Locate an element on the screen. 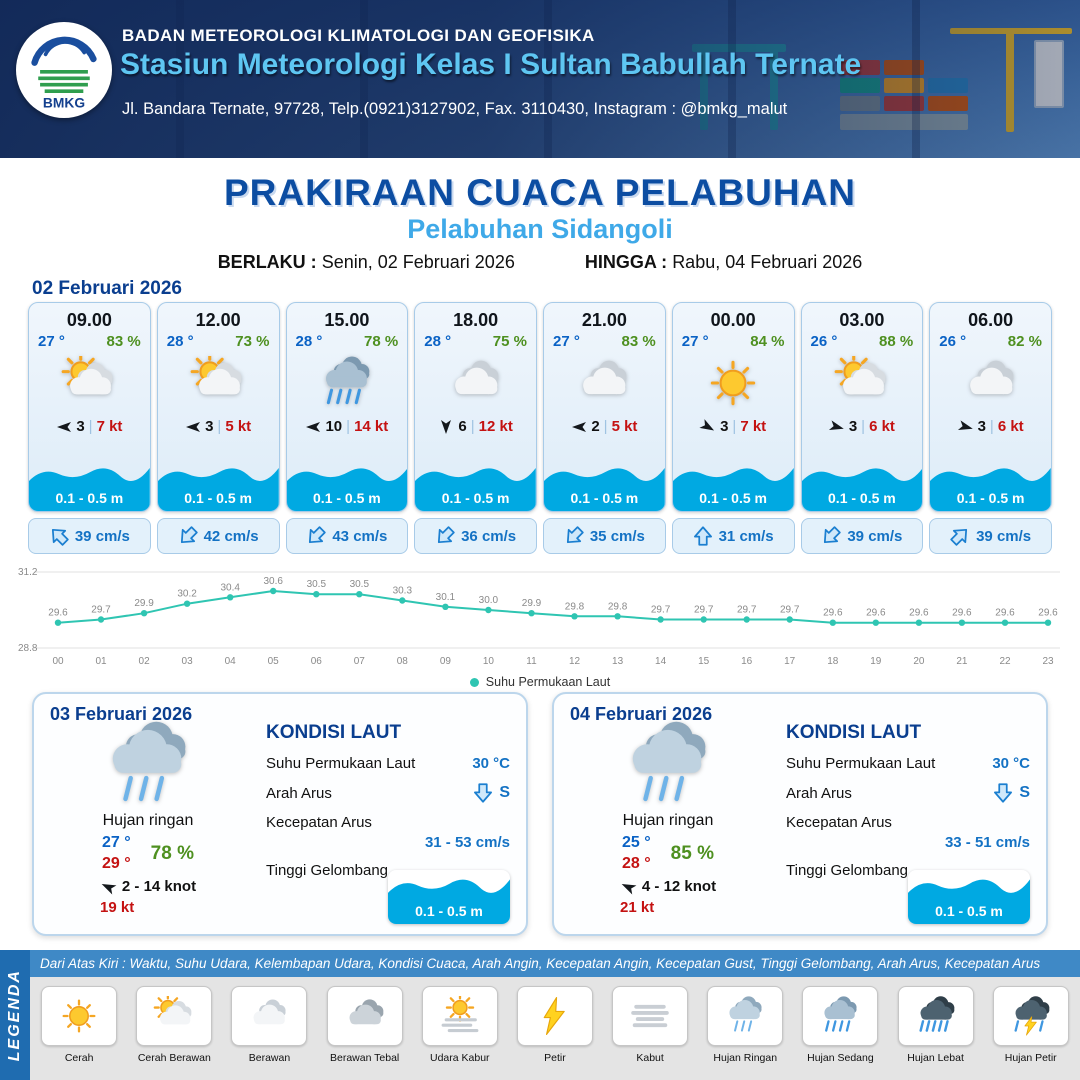 The image size is (1080, 1080). legend-item: Udara Kabur is located at coordinates (460, 1025).